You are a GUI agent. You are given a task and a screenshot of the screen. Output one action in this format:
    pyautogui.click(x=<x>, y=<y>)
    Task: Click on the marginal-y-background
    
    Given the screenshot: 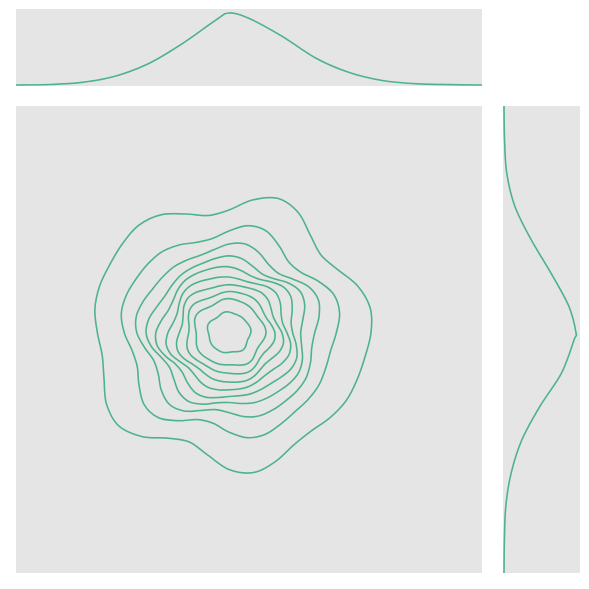 What is the action you would take?
    pyautogui.click(x=541, y=339)
    